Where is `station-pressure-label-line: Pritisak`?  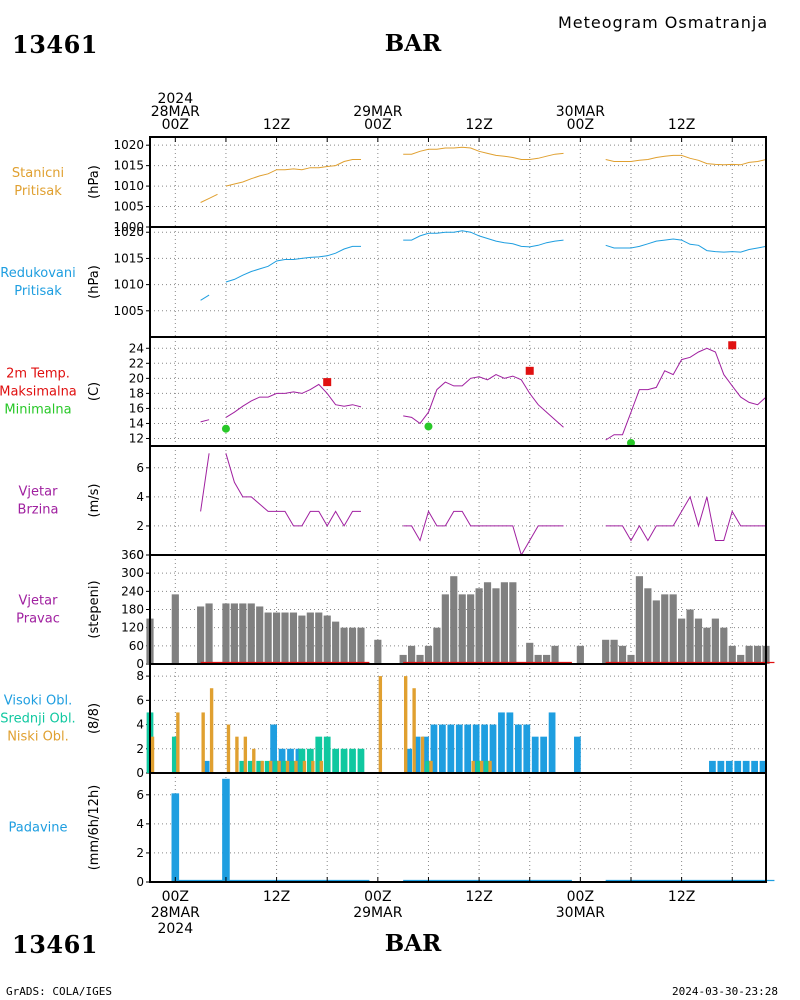
station-pressure-label-line: Pritisak is located at coordinates (38, 191).